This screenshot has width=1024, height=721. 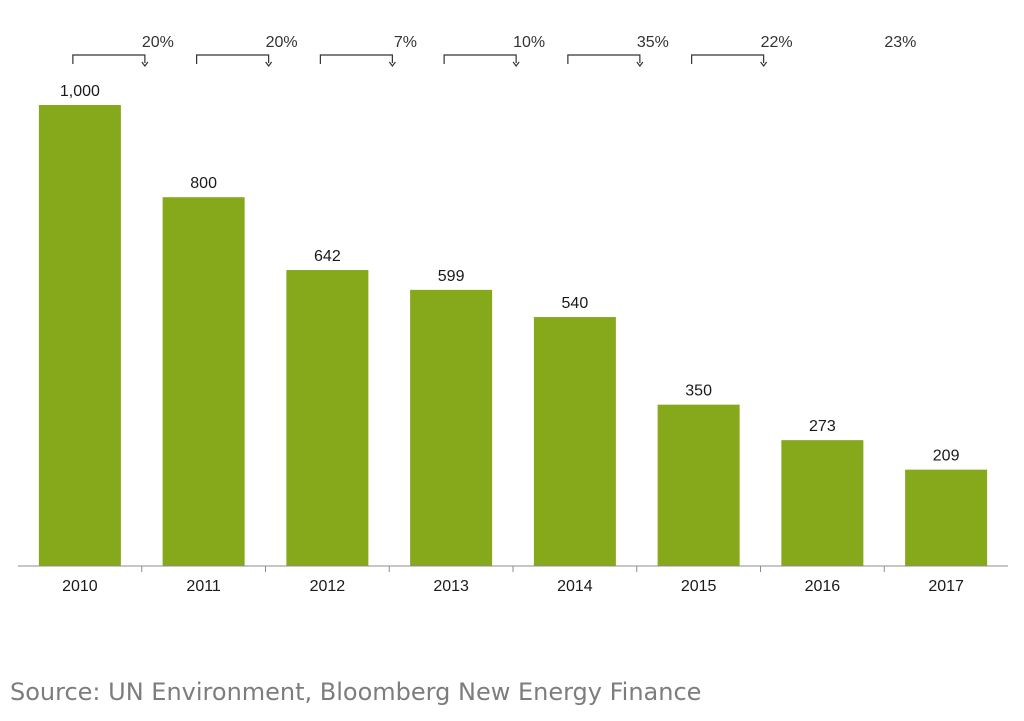 What do you see at coordinates (203, 381) in the screenshot?
I see `bar-2011` at bounding box center [203, 381].